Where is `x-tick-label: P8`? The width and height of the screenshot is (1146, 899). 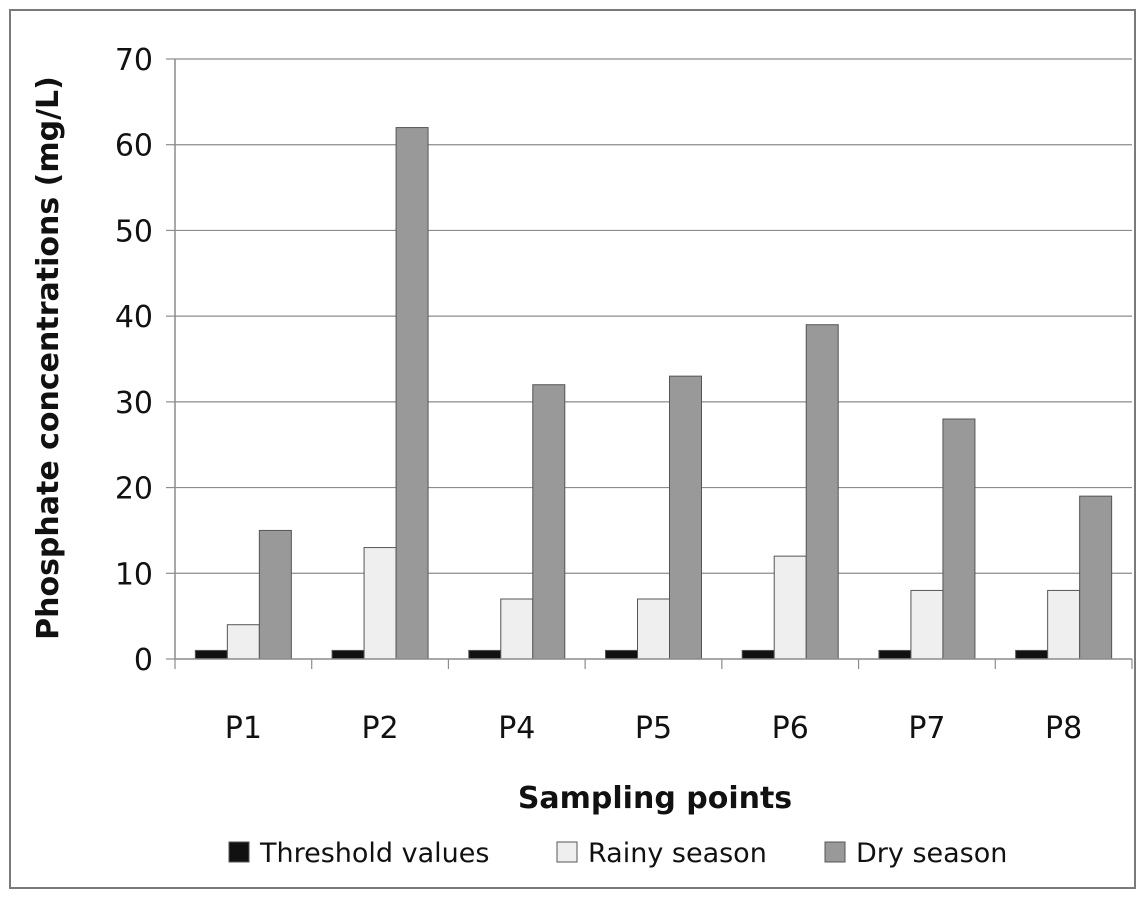 x-tick-label: P8 is located at coordinates (1063, 728).